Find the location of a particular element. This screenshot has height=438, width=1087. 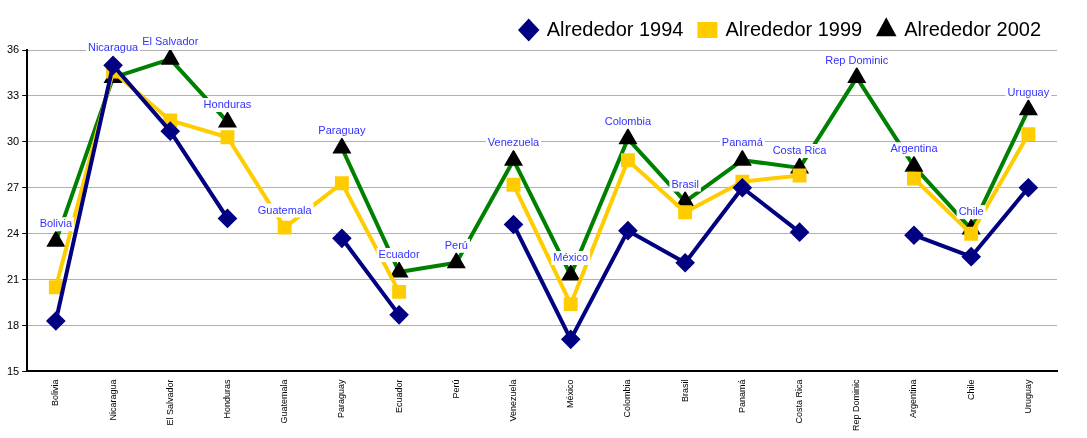

annotation: Rep Dominic is located at coordinates (857, 59).